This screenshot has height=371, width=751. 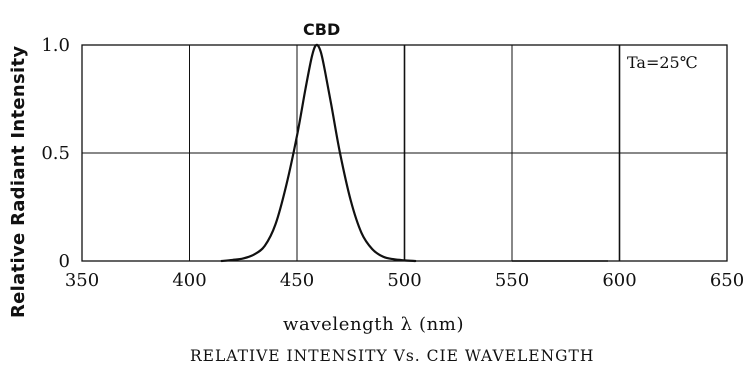 I want to click on x-tick-label: 650, so click(x=727, y=280).